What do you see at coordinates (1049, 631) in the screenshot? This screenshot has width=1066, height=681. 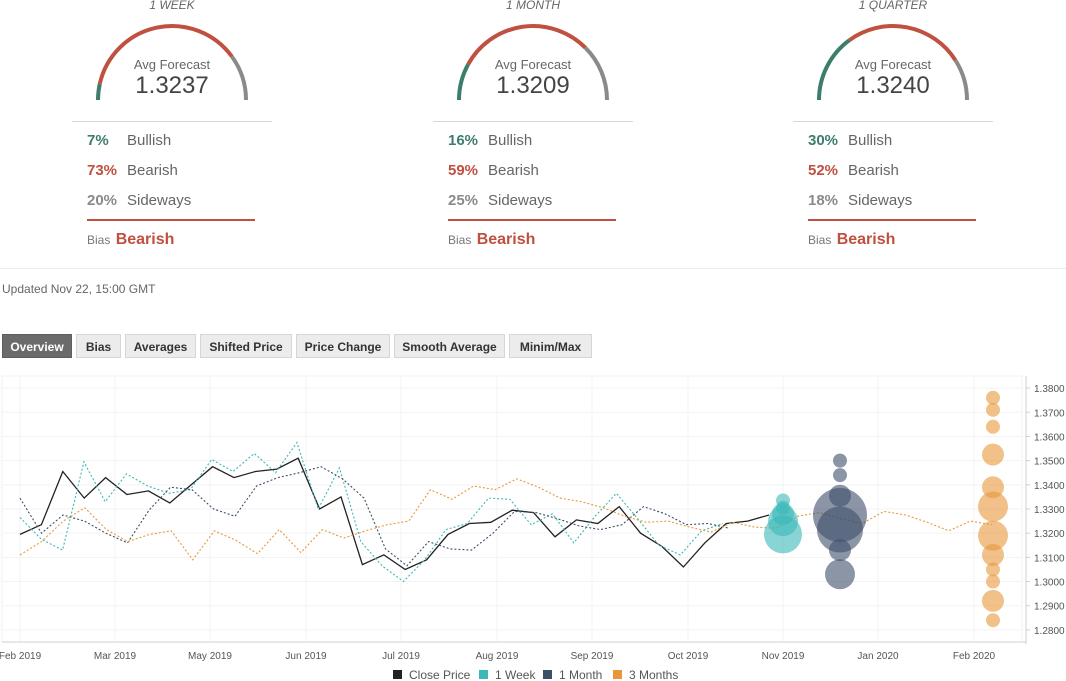 I see `y-tick-label: 1.2800` at bounding box center [1049, 631].